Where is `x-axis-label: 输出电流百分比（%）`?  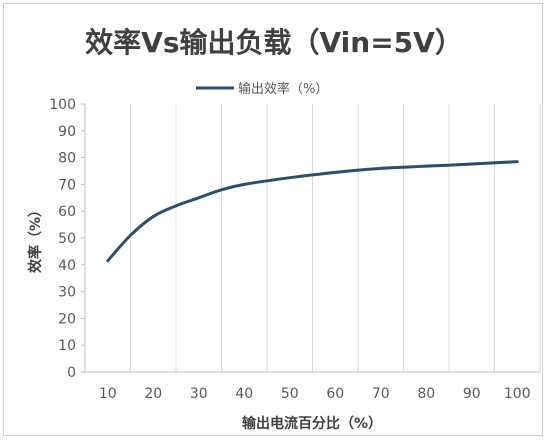 x-axis-label: 输出电流百分比（%） is located at coordinates (312, 423).